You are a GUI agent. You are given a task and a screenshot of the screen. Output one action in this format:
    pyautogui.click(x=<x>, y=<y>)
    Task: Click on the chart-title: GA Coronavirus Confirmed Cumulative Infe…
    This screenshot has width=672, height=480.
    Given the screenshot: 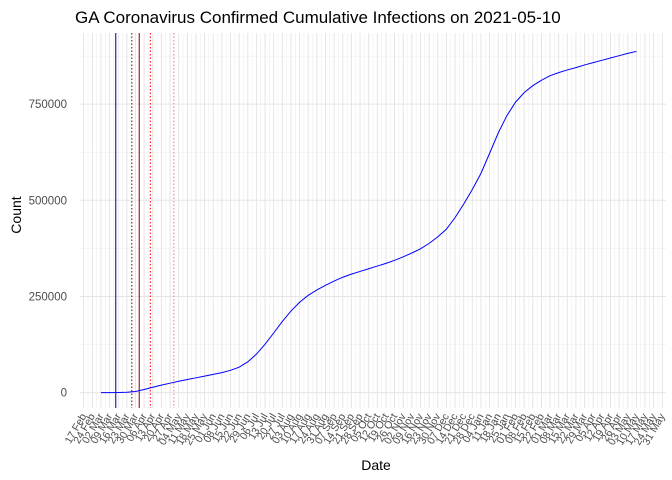 What is the action you would take?
    pyautogui.click(x=318, y=17)
    